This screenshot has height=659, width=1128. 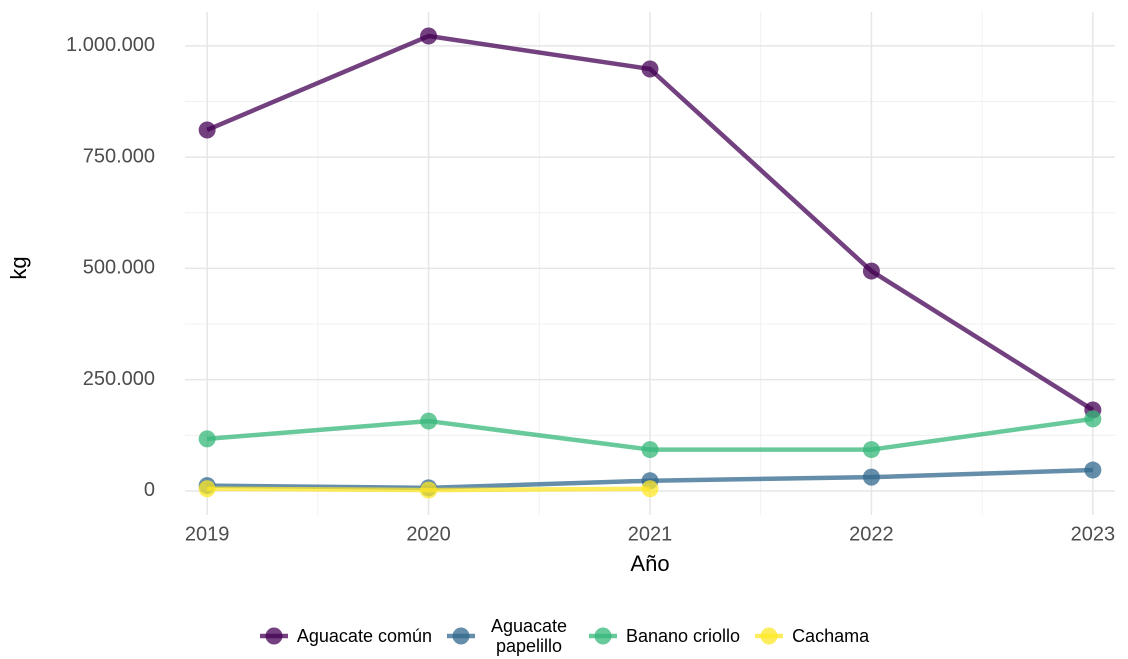 I want to click on x-tick-label: 2023, so click(x=1093, y=534).